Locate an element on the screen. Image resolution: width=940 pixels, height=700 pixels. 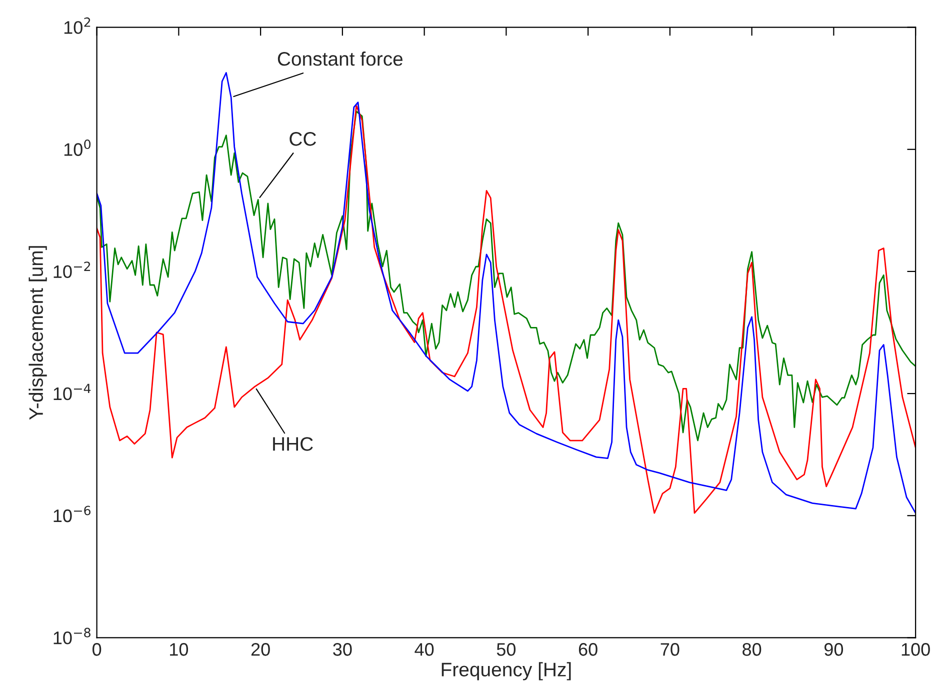
annotation: CC is located at coordinates (303, 139).